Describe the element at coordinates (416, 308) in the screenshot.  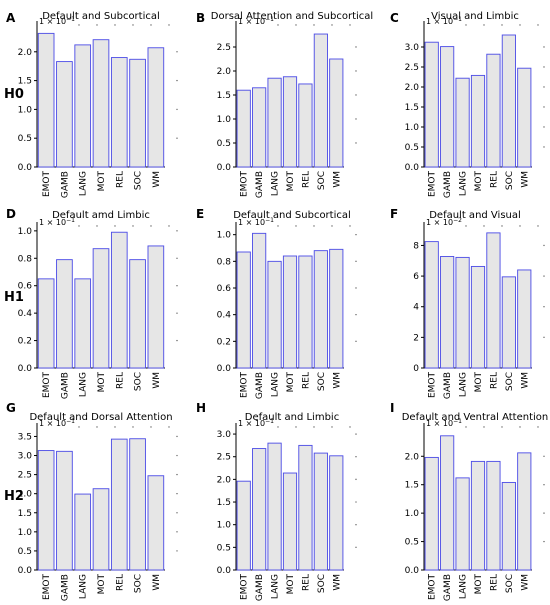
I see `y-tick-label: 4` at that location.